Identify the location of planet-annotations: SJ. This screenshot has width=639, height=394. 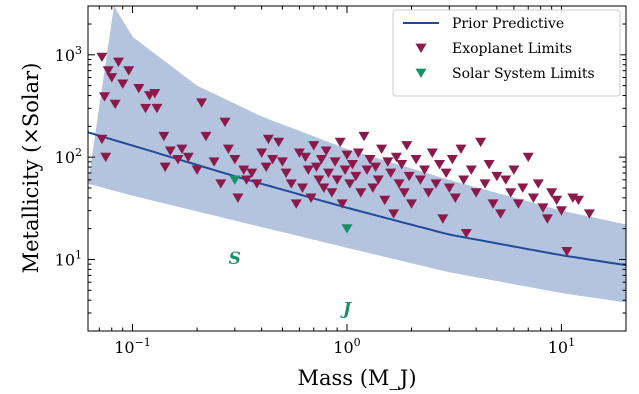
(290, 284).